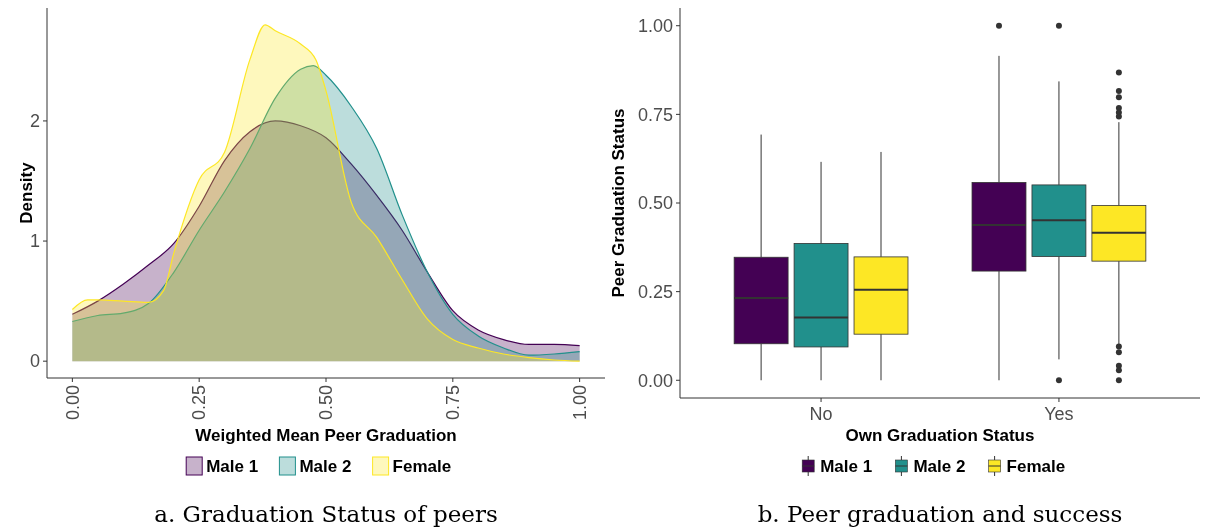  I want to click on y-tick-label: 0.75, so click(655, 114).